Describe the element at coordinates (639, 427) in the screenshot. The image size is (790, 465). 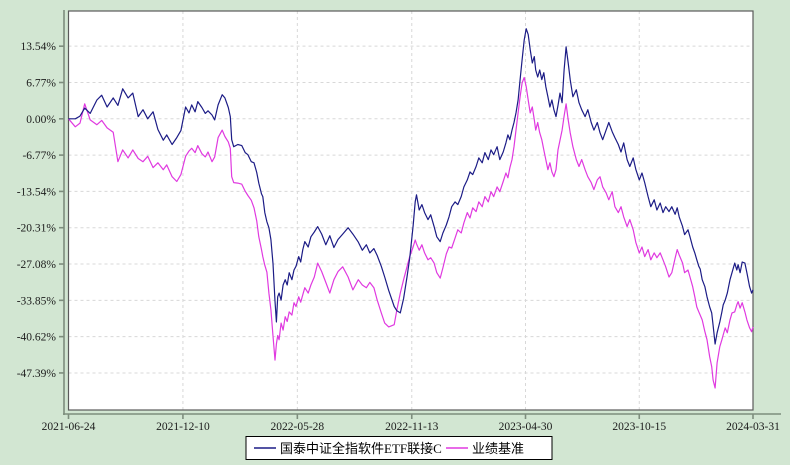
I see `x-tick-label: 2023-10-15` at that location.